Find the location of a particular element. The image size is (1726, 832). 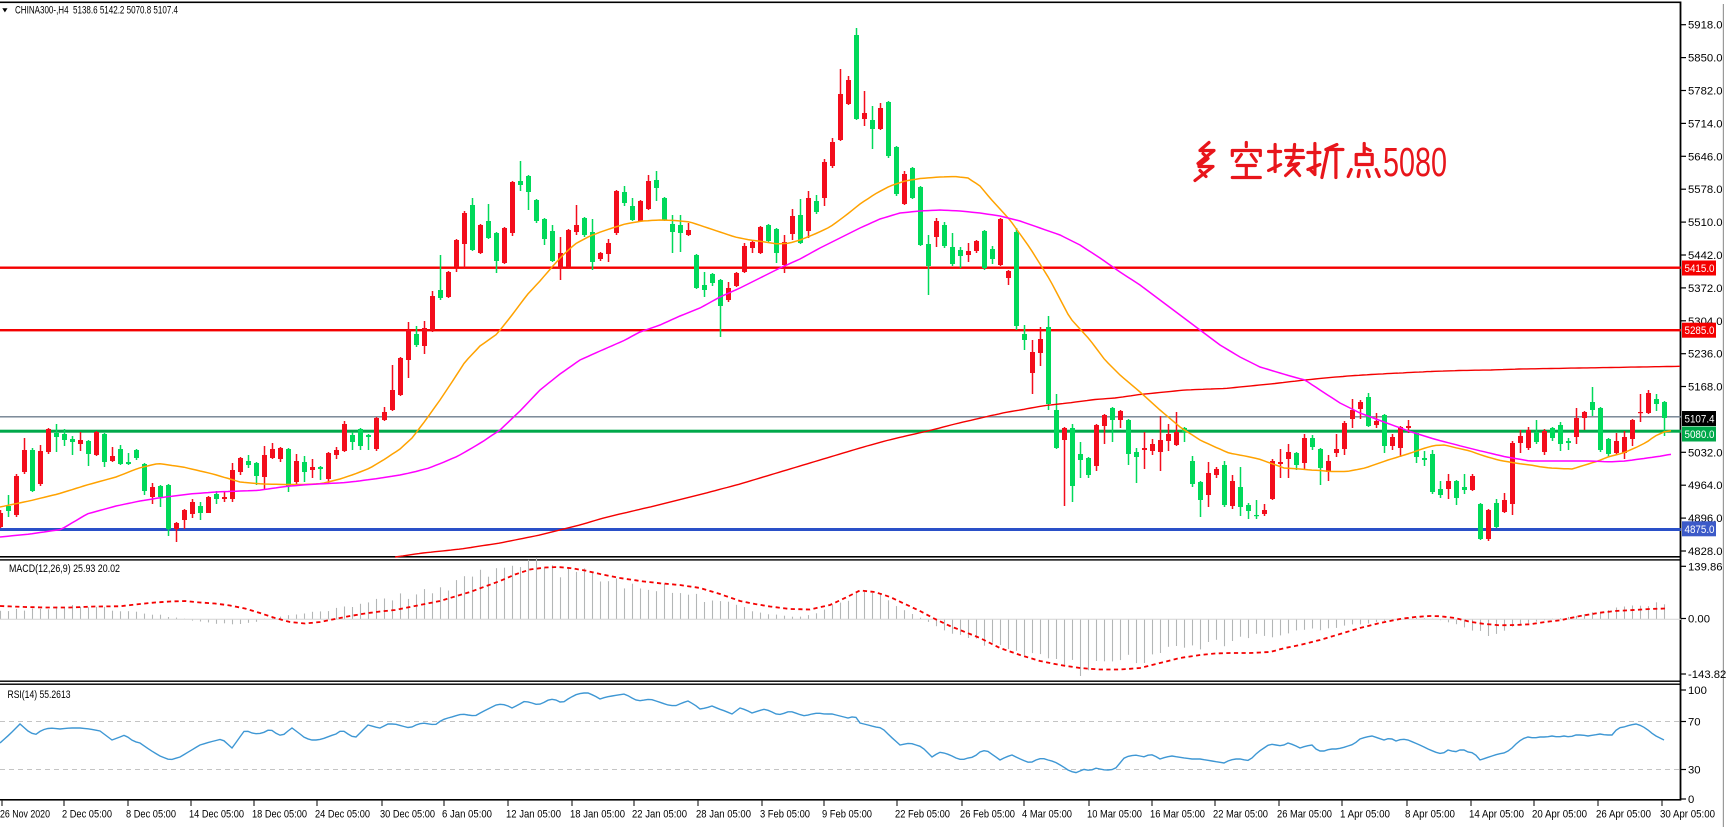

svg-text: 8 Dec 05:00 is located at coordinates (151, 815).